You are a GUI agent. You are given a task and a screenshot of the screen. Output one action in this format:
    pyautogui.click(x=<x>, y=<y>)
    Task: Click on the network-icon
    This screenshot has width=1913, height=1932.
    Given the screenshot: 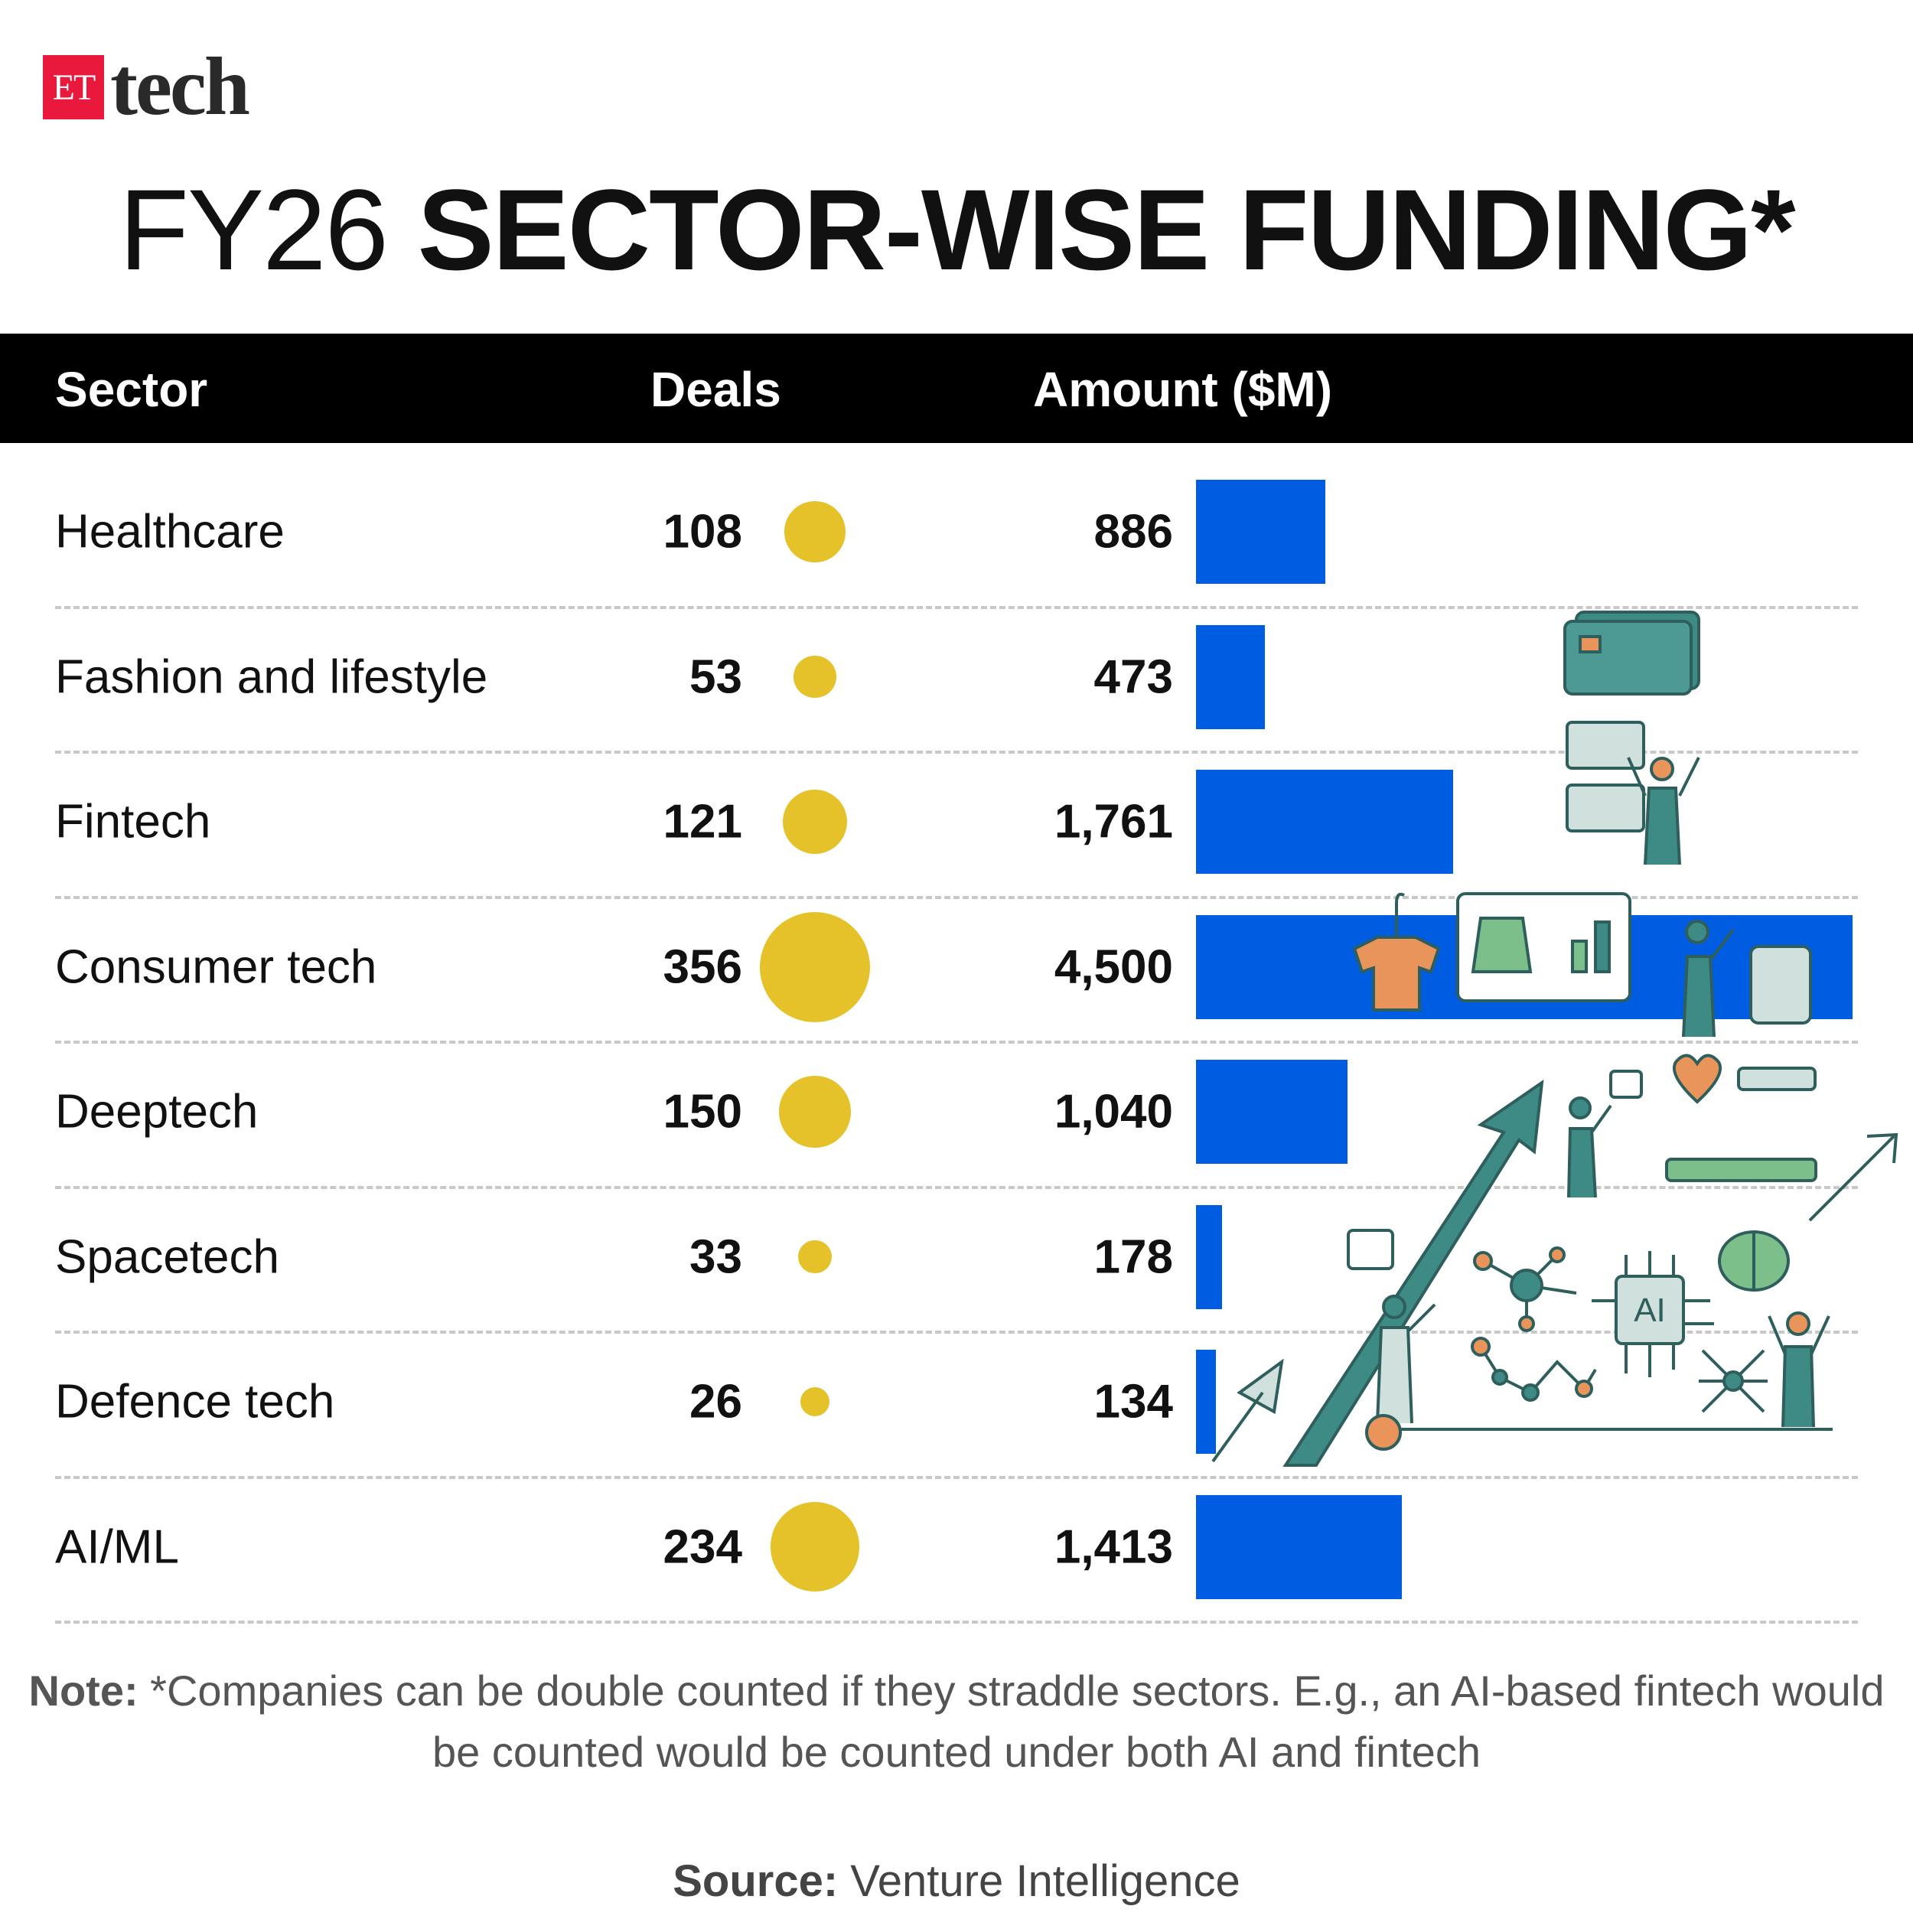 What is the action you would take?
    pyautogui.click(x=1534, y=1324)
    